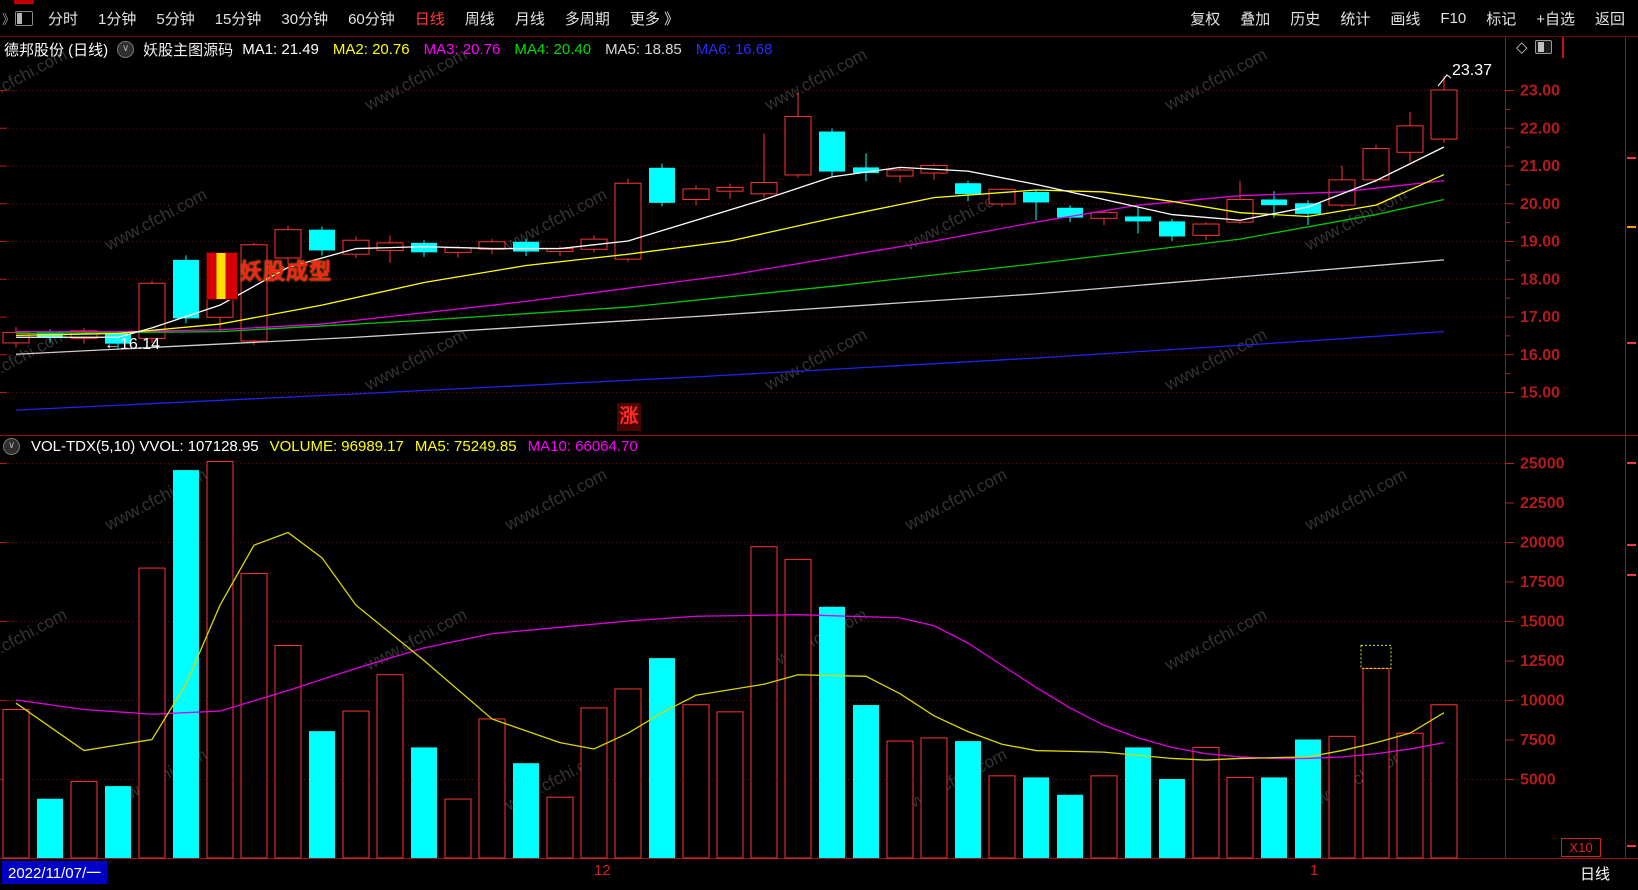  What do you see at coordinates (1355, 19) in the screenshot?
I see `toolbar-tool-3: 统计` at bounding box center [1355, 19].